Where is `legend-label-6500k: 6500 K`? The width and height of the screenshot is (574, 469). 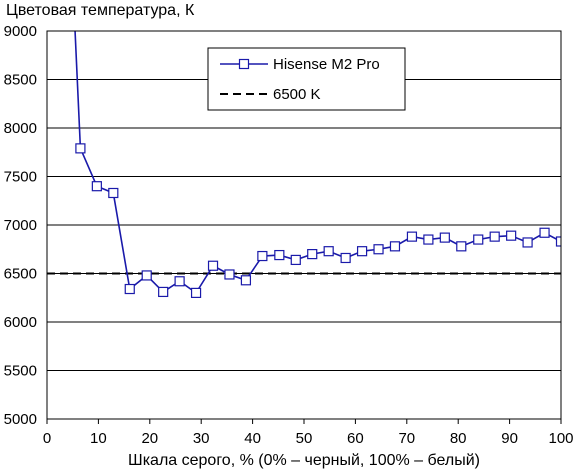 legend-label-6500k: 6500 K is located at coordinates (297, 94).